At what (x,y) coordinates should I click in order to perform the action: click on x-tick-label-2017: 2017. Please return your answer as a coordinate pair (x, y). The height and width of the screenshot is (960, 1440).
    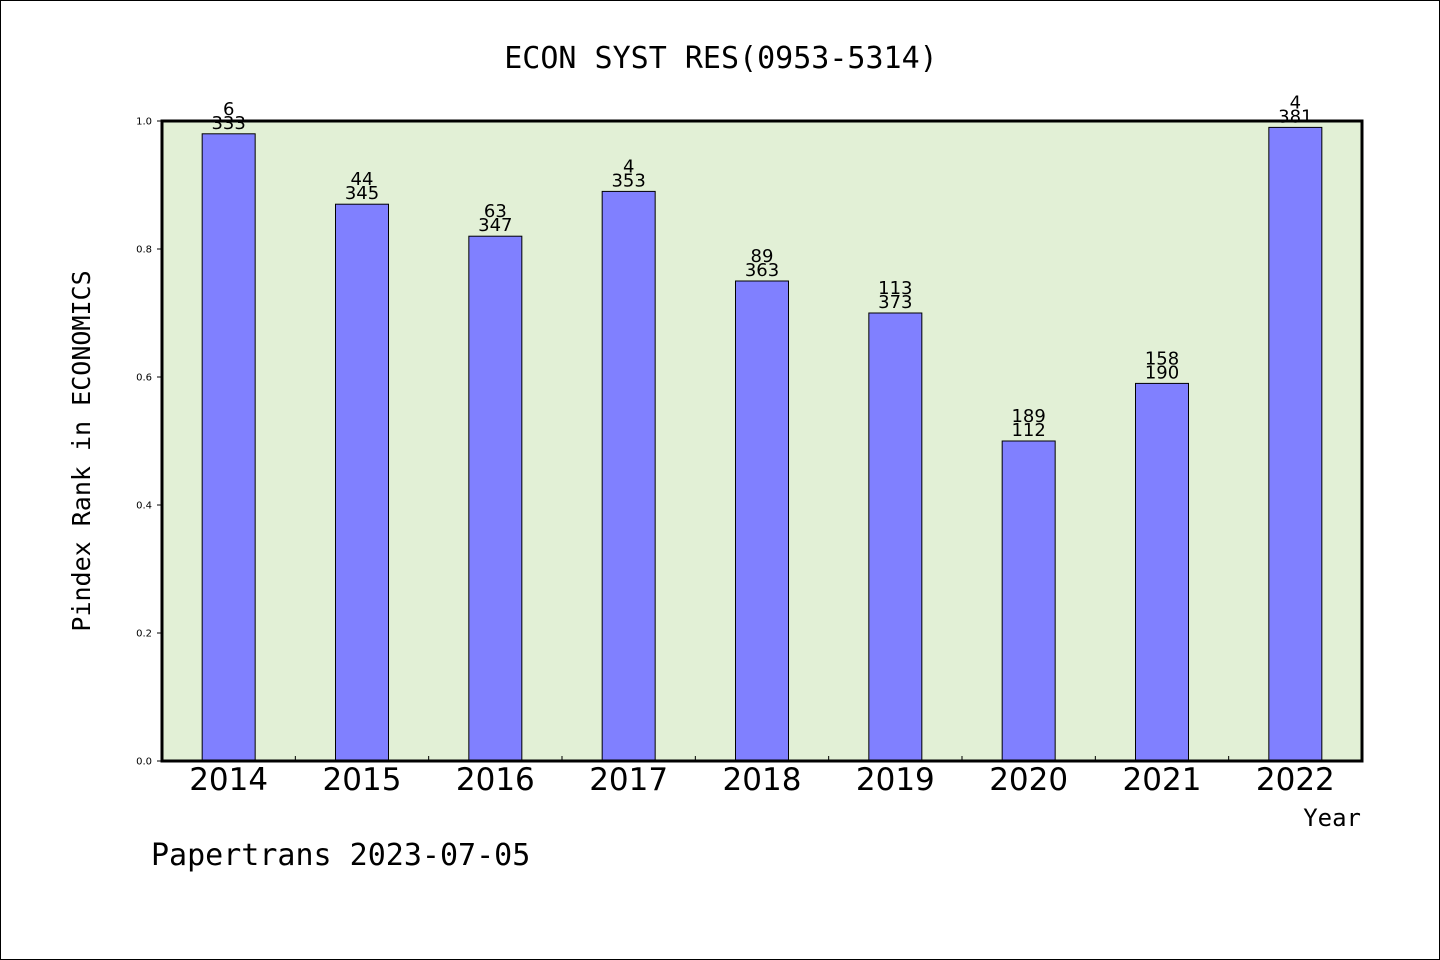
    Looking at the image, I should click on (628, 780).